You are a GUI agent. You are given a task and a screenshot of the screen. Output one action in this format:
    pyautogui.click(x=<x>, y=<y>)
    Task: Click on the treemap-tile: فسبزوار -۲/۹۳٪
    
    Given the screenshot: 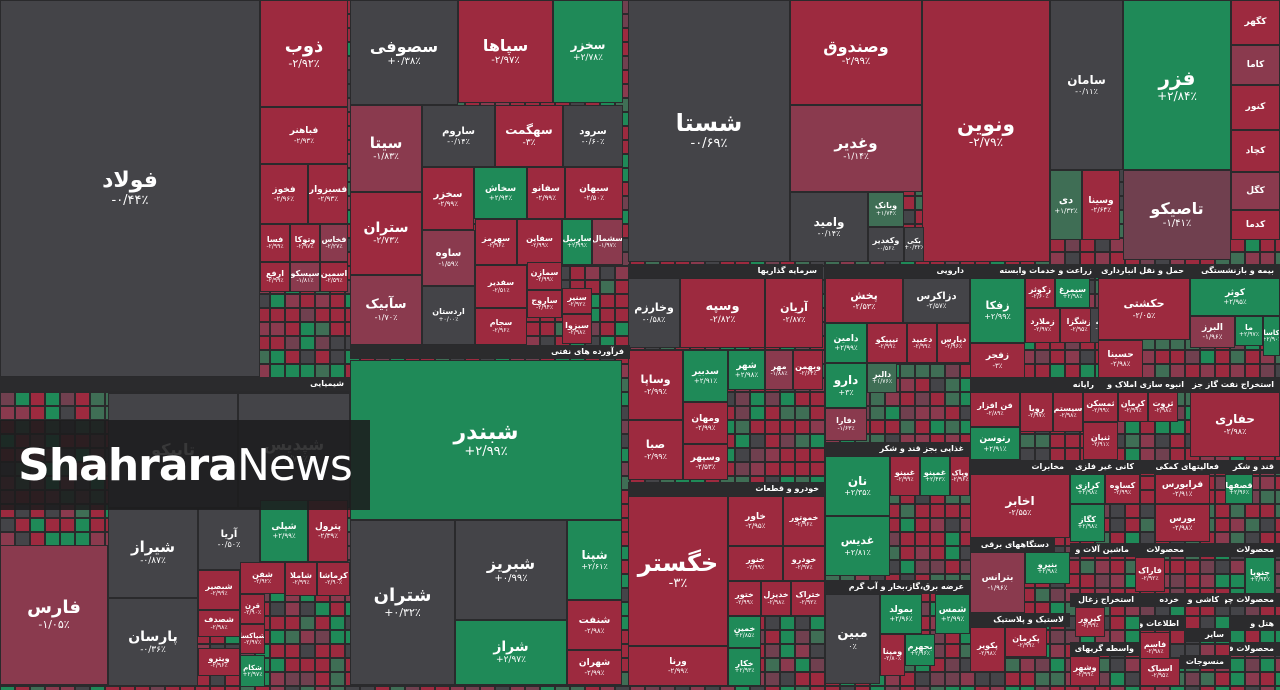 What is the action you would take?
    pyautogui.click(x=328, y=194)
    